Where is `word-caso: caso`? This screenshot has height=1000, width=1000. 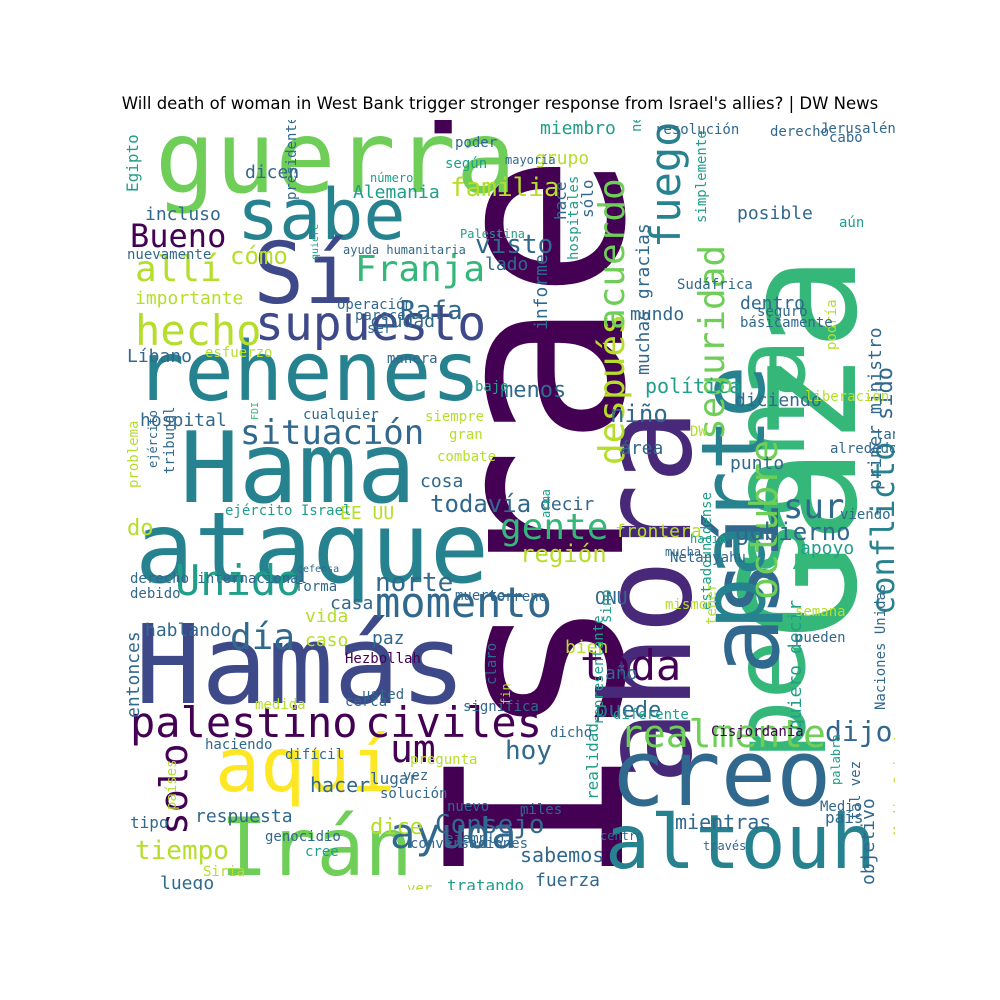 word-caso: caso is located at coordinates (327, 640).